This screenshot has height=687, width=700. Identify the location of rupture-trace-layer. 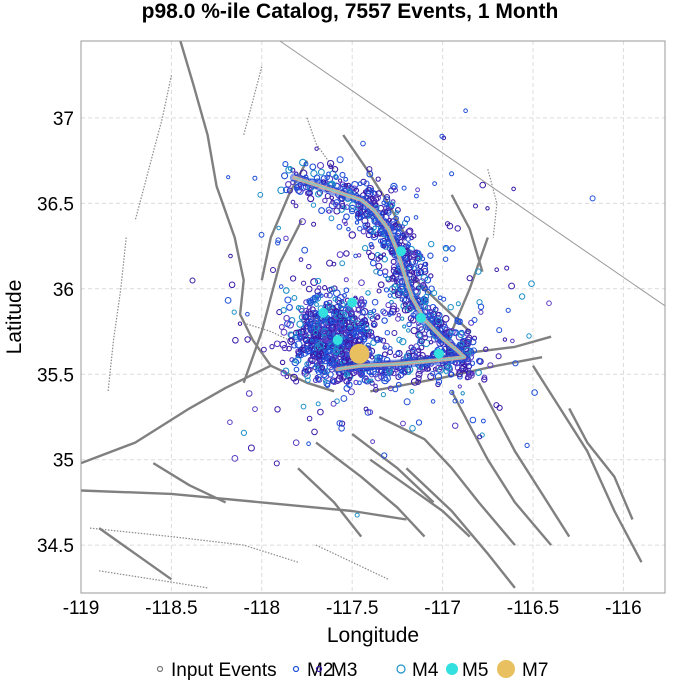
(379, 273).